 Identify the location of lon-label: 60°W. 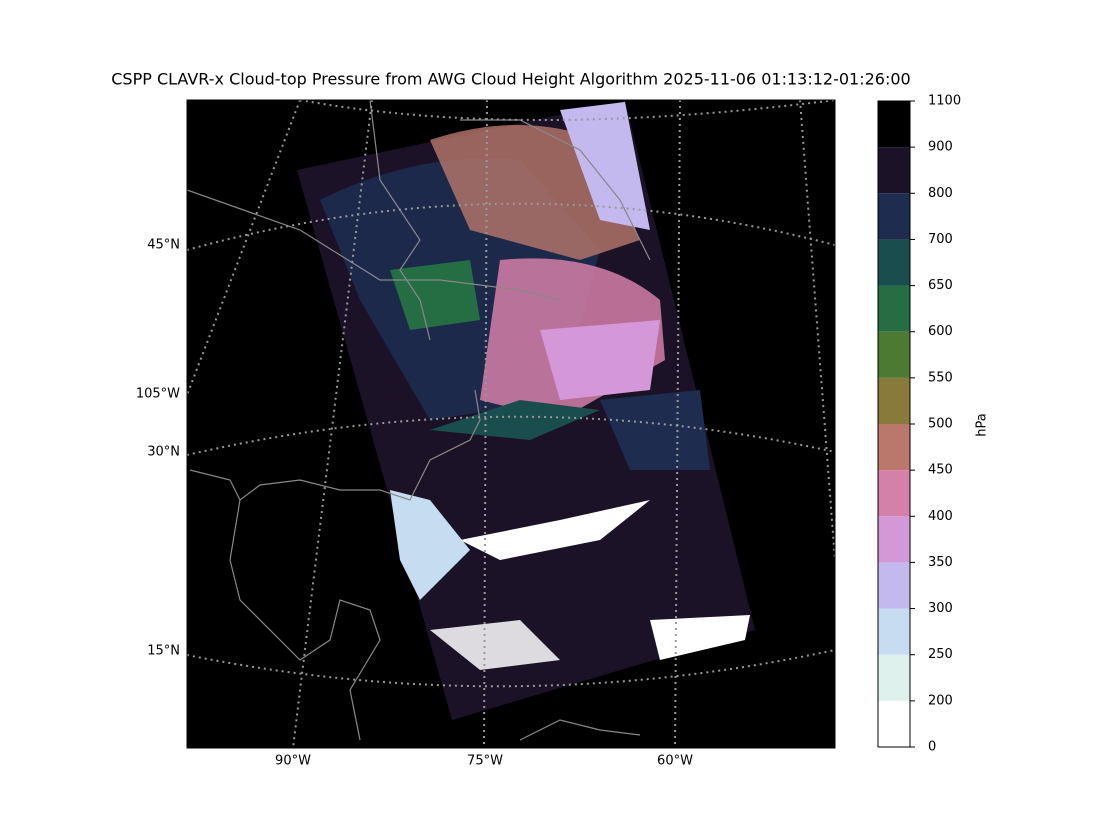
(675, 761).